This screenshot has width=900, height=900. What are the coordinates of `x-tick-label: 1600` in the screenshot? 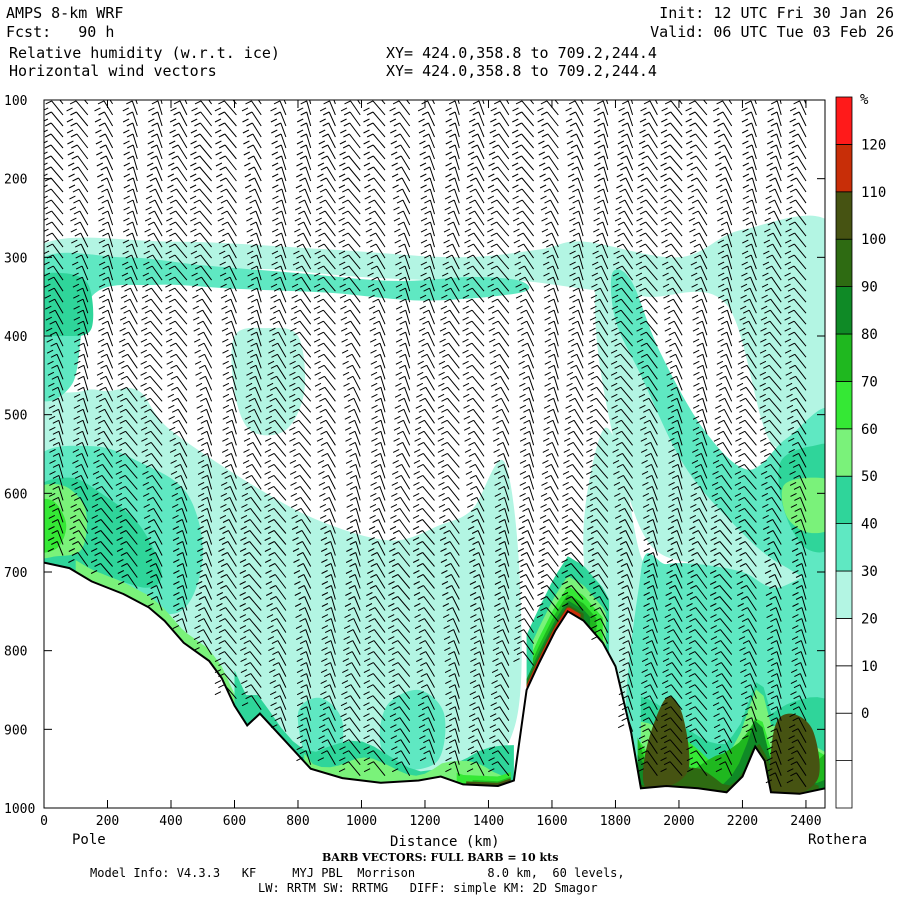 It's located at (551, 821).